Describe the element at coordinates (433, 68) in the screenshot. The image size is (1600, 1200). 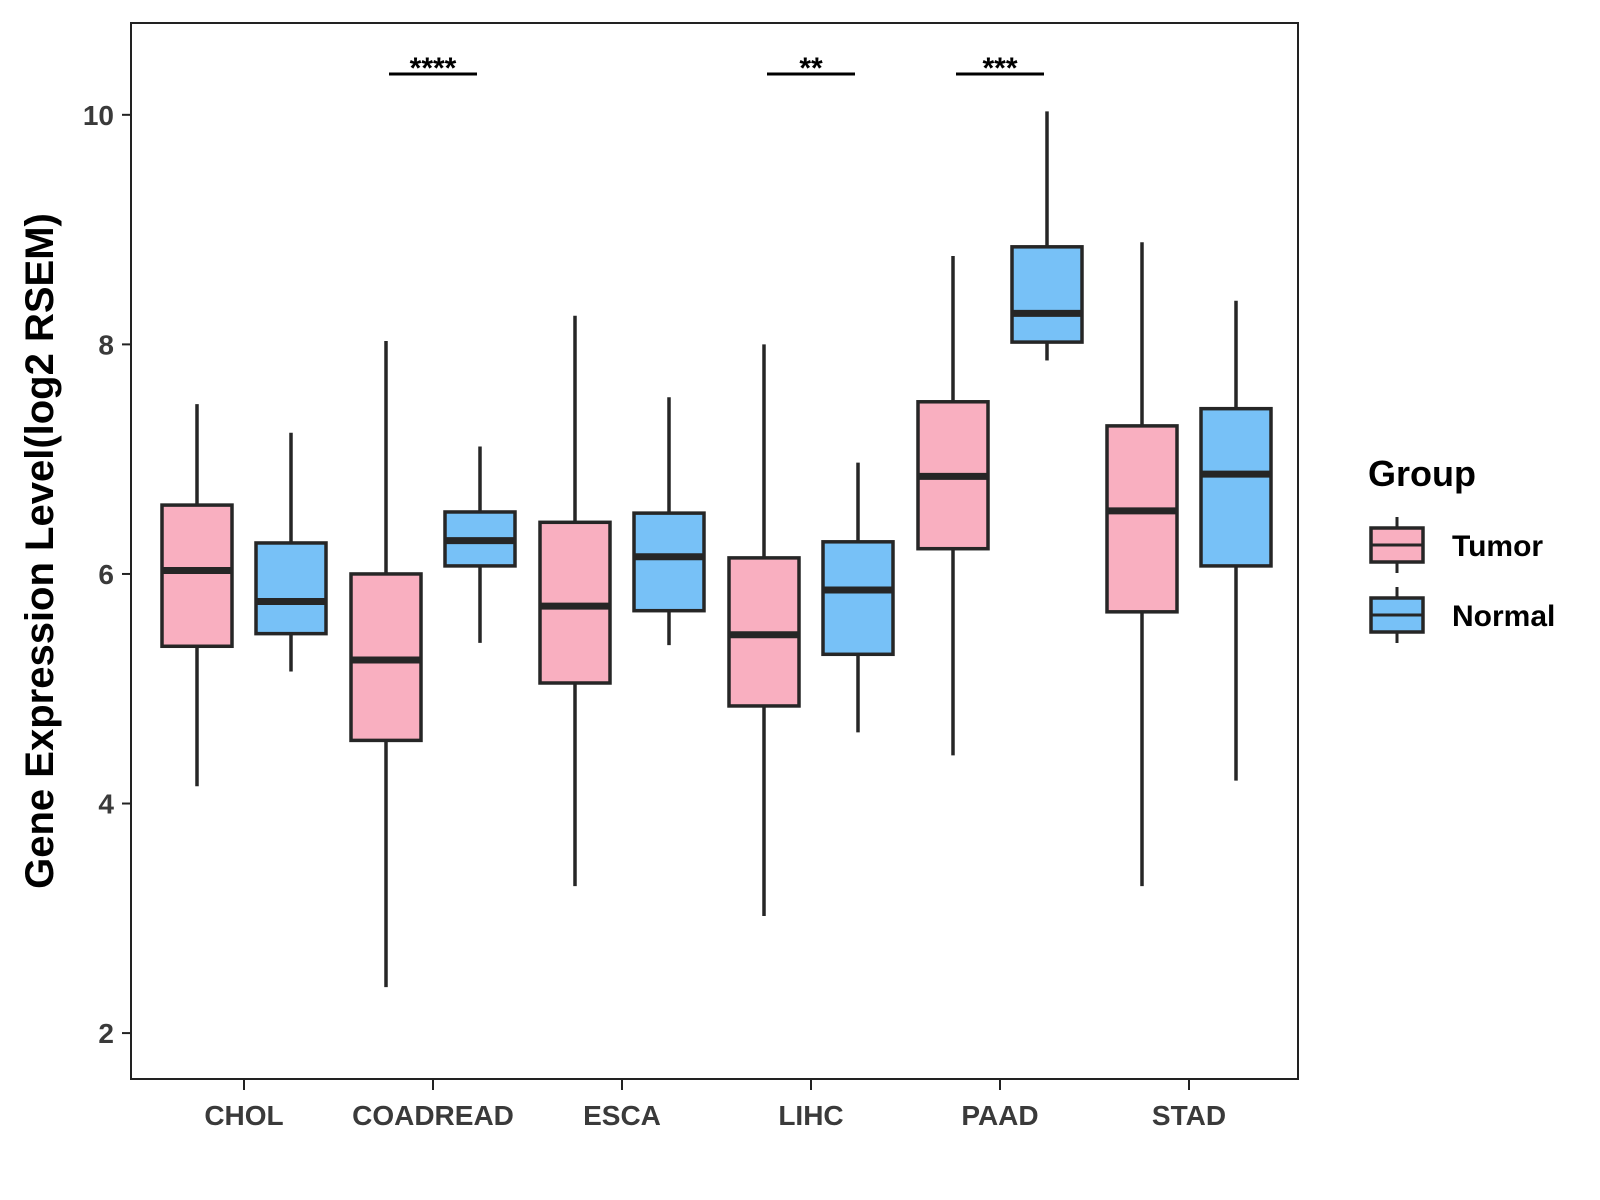
I see `significance-label: ****` at that location.